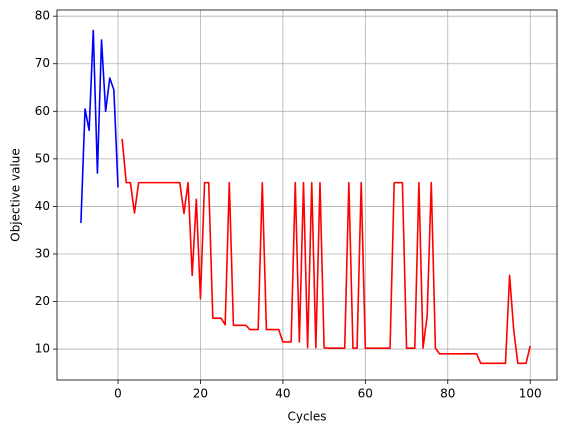 This screenshot has width=562, height=434. What do you see at coordinates (365, 394) in the screenshot?
I see `x-tick-label: 60` at bounding box center [365, 394].